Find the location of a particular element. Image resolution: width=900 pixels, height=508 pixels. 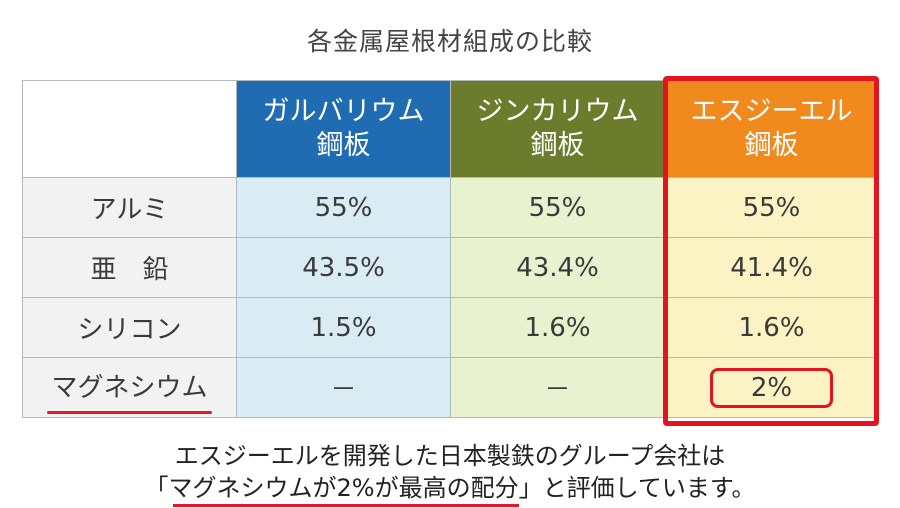

row-label-magnesium: マグネシウム is located at coordinates (129, 387).